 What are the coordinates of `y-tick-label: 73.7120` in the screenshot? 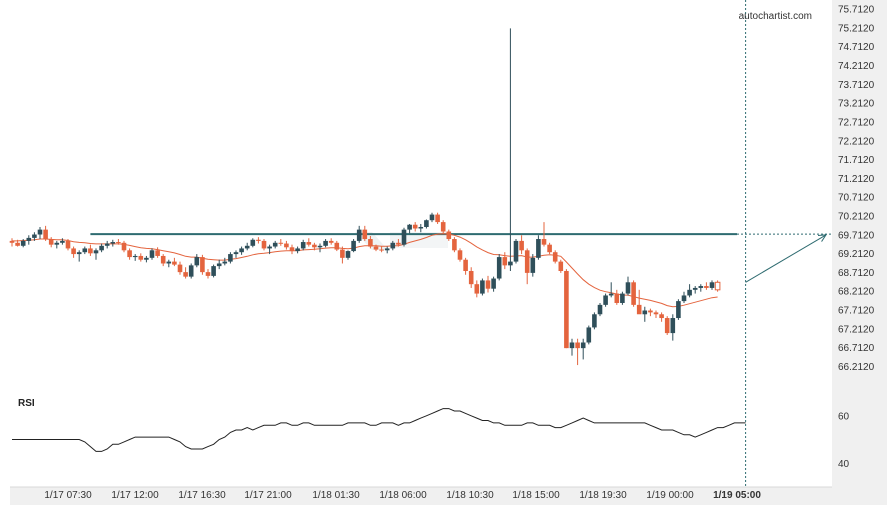 It's located at (856, 85).